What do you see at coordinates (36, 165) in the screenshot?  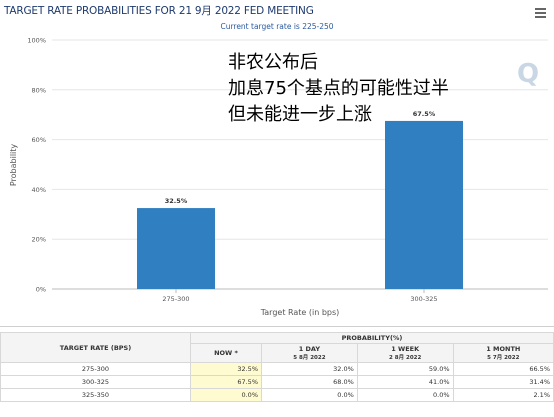 I see `y-tick-labels: 0% 20% 40% 60% 80% 100%` at bounding box center [36, 165].